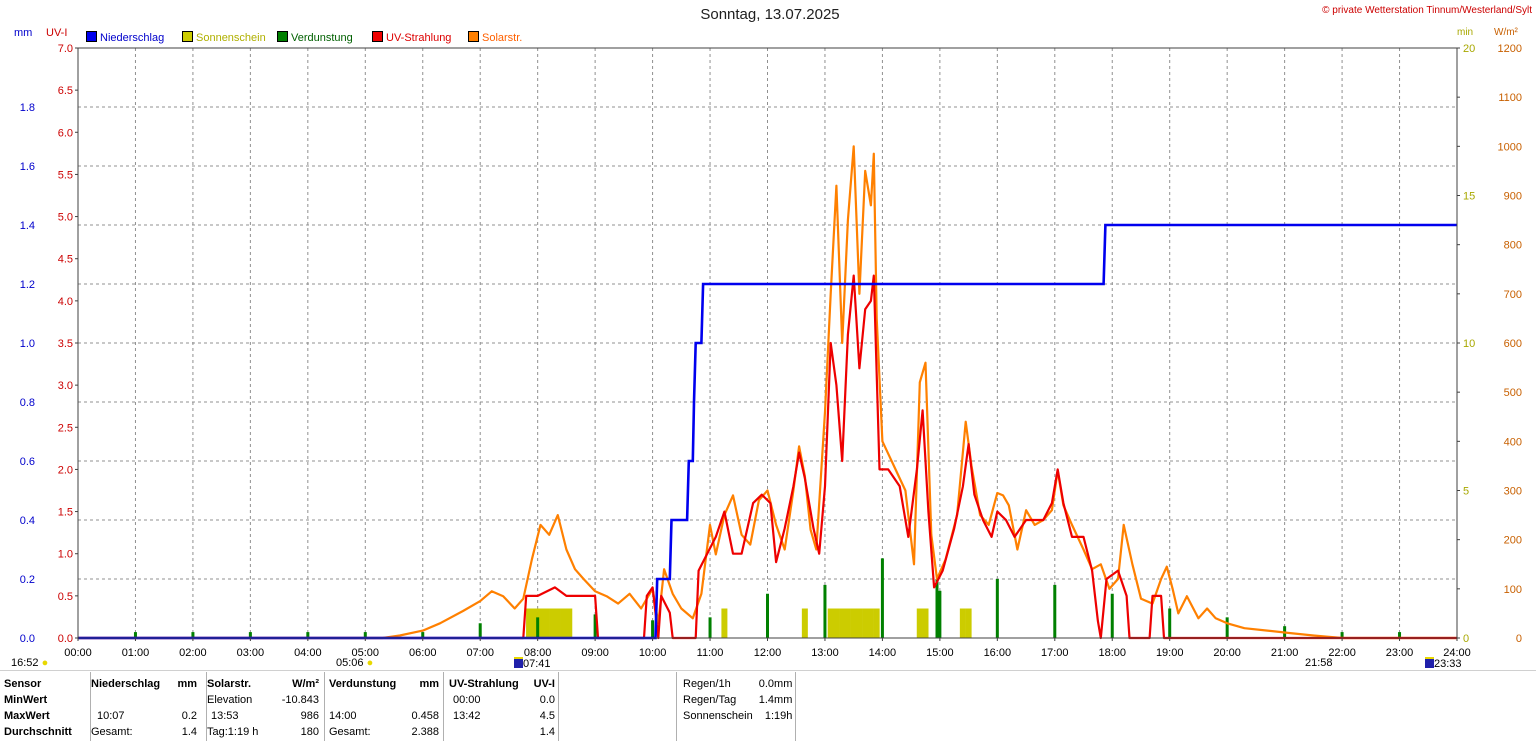  What do you see at coordinates (1285, 653) in the screenshot?
I see `x-tick-label: 21:00` at bounding box center [1285, 653].